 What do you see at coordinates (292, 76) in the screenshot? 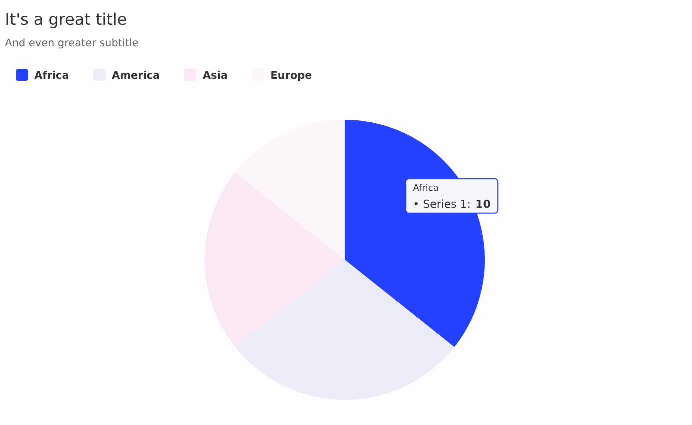
I see `legend-label: Europe` at bounding box center [292, 76].